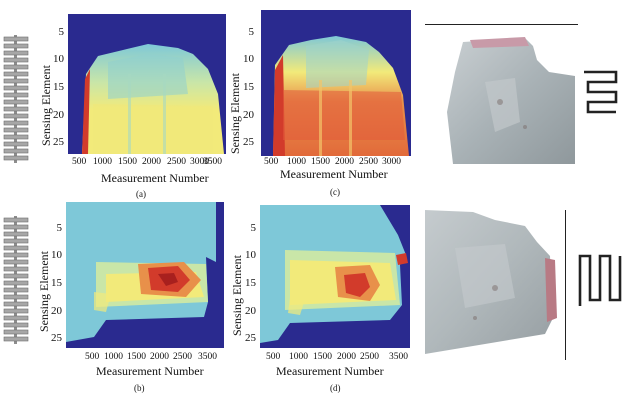 This screenshot has height=400, width=640. I want to click on y-tick-a: 10, so click(58, 59).